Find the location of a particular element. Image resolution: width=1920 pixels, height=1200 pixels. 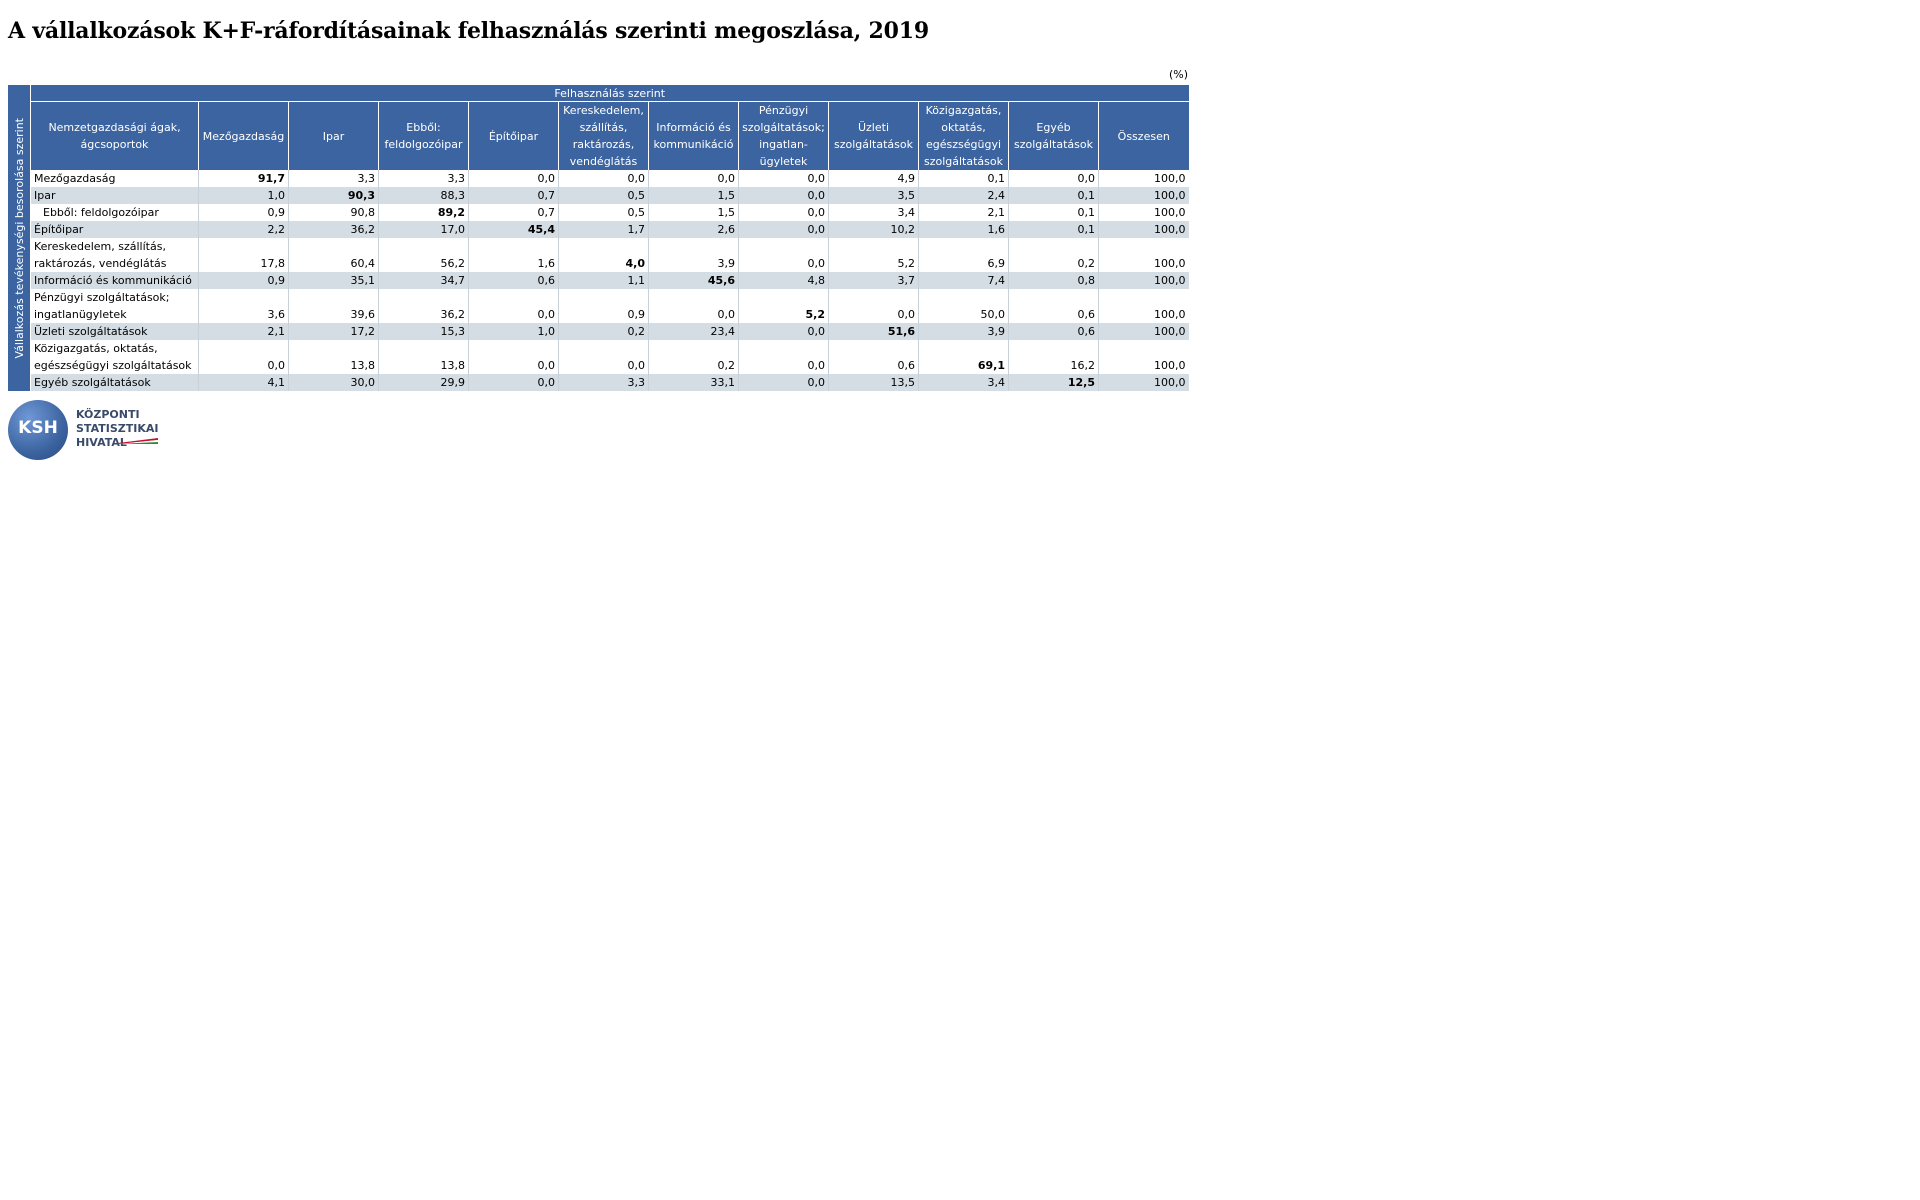

ksh-logo: KSH KÖZPONTI STATISZTIKAI HIVATAL is located at coordinates (83, 431).